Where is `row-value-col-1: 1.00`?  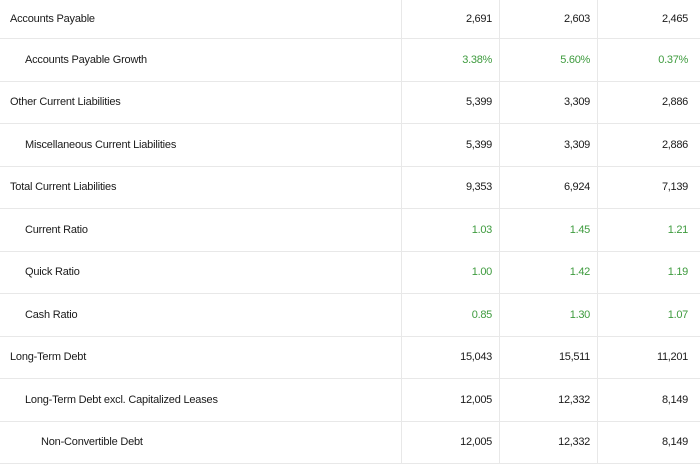
row-value-col-1: 1.00 is located at coordinates (451, 272).